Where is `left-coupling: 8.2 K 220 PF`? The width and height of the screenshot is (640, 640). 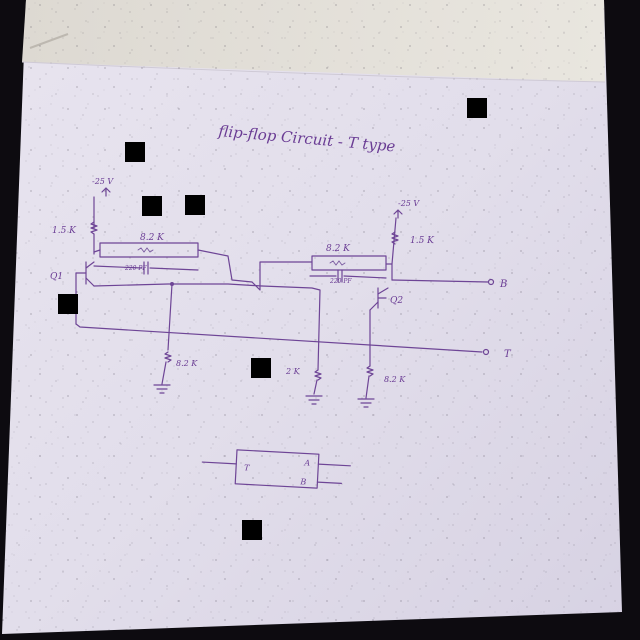 left-coupling: 8.2 K 220 PF is located at coordinates (173, 258).